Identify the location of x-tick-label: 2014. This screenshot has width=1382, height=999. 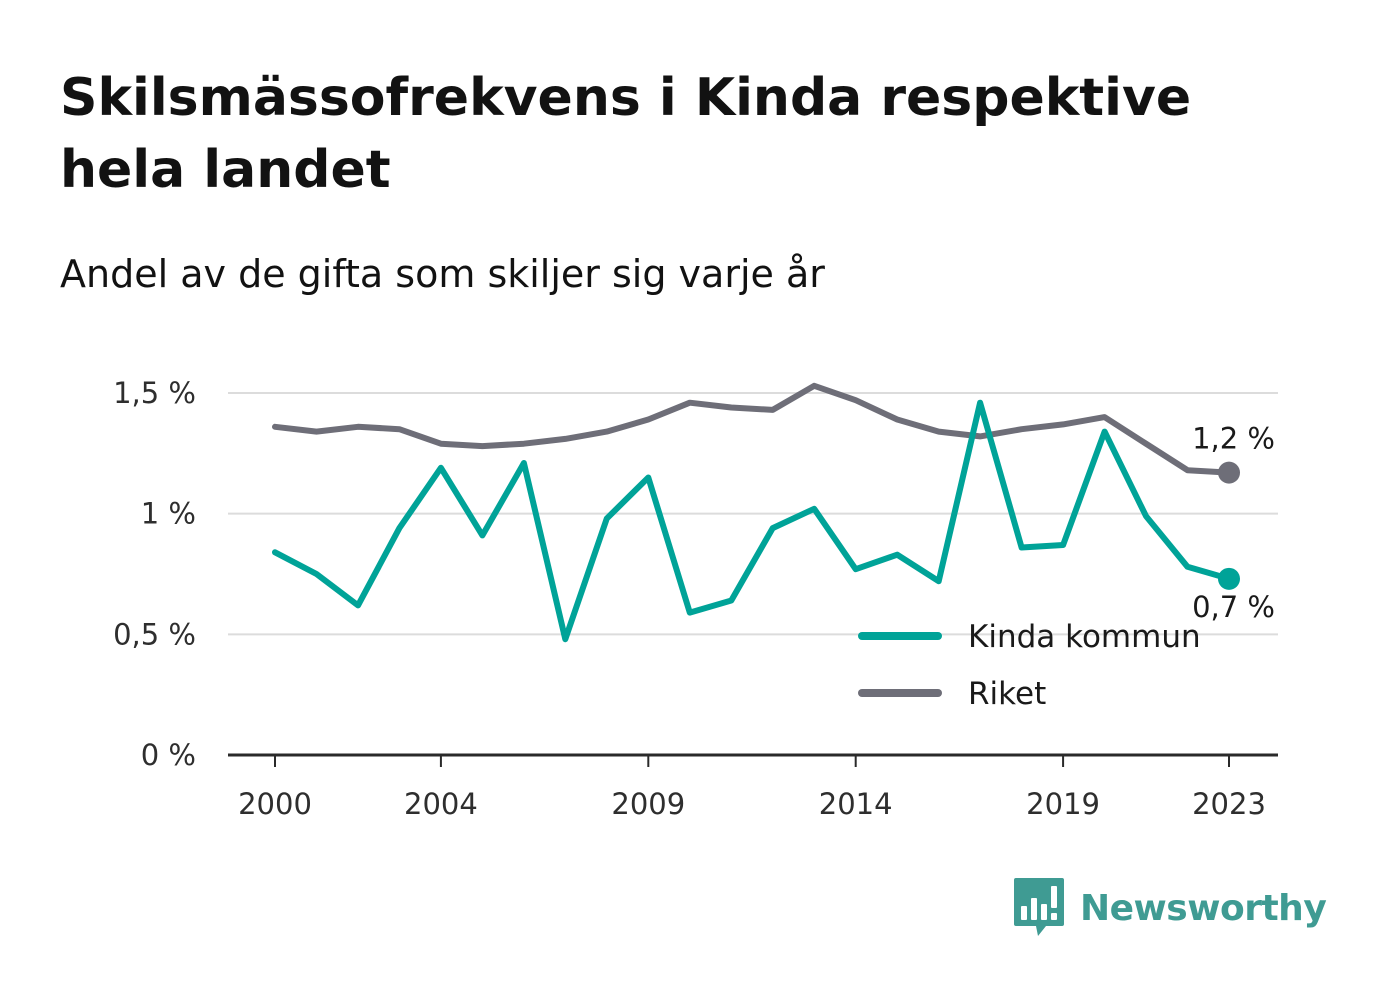
(856, 804).